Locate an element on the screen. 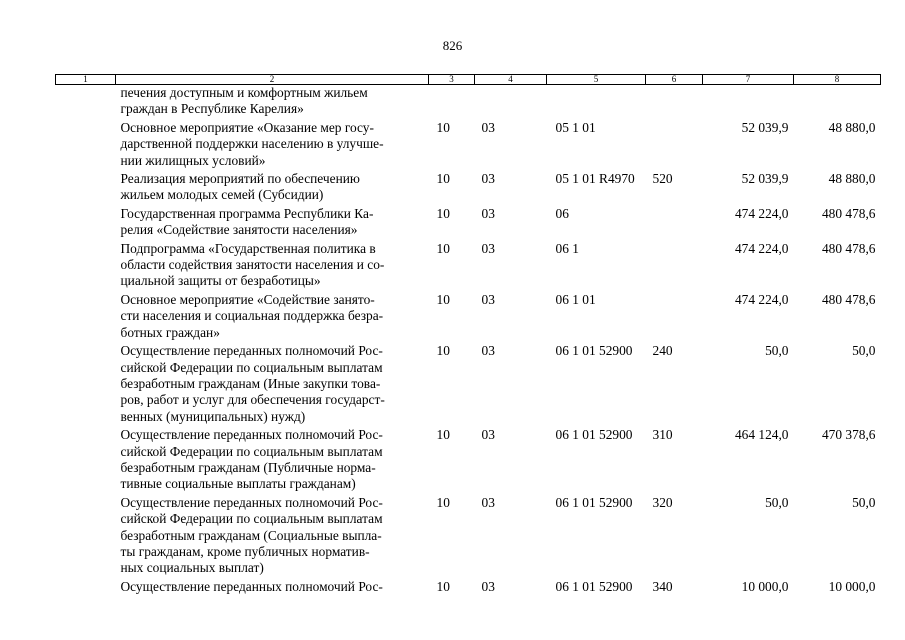 The height and width of the screenshot is (640, 905). cell-target-article: 05 1 01 R4970 is located at coordinates (595, 179).